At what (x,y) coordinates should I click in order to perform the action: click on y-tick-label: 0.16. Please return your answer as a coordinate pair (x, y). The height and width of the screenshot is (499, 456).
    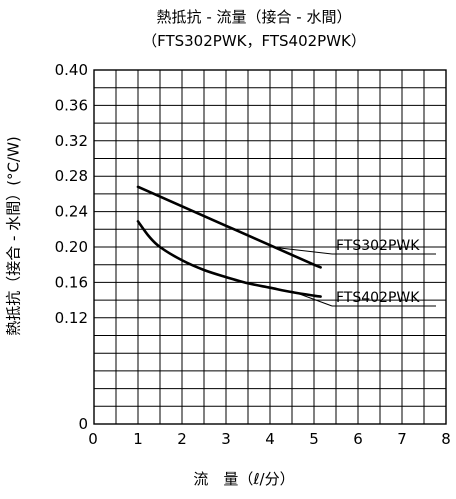
    Looking at the image, I should click on (71, 282).